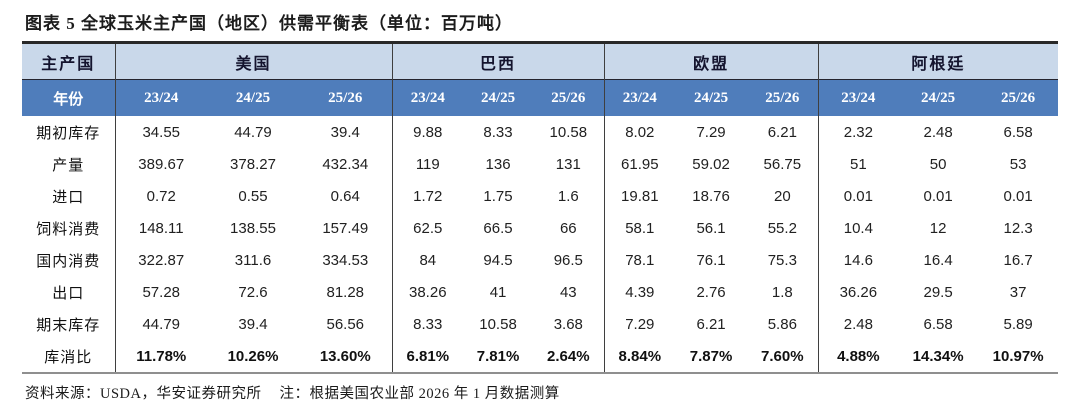  I want to click on data-cell: 38.26, so click(427, 292).